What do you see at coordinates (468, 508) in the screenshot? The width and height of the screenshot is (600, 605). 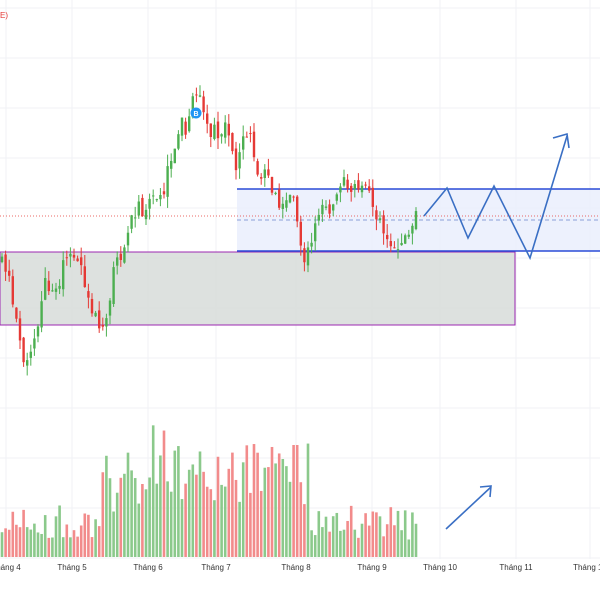 I see `volume-trend-arrow` at bounding box center [468, 508].